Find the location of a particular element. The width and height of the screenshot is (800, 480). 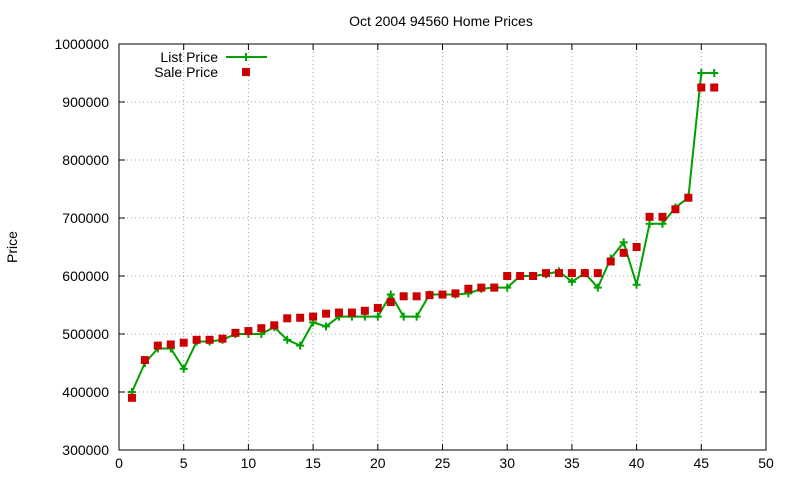

y-tick-label: 500000 is located at coordinates (85, 334).